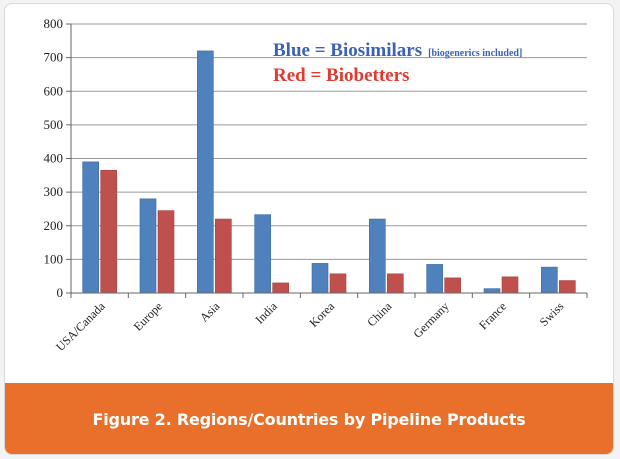 The height and width of the screenshot is (459, 620). Describe the element at coordinates (280, 288) in the screenshot. I see `bar-biobetters-india` at that location.